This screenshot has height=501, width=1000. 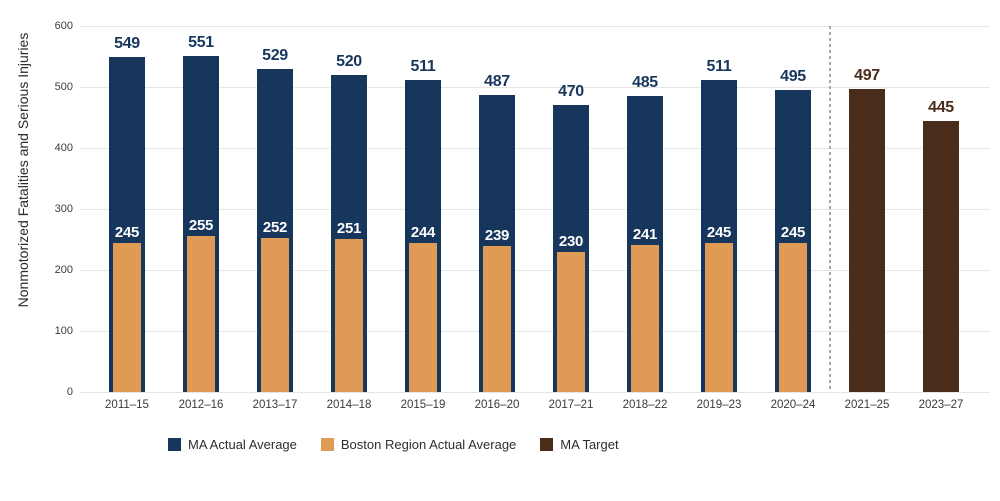 I want to click on bar-value-label-ma-actual: 520, so click(x=349, y=61).